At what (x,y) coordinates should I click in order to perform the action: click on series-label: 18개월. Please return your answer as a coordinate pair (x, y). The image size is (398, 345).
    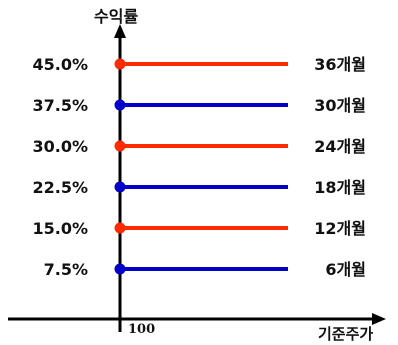
    Looking at the image, I should click on (340, 187).